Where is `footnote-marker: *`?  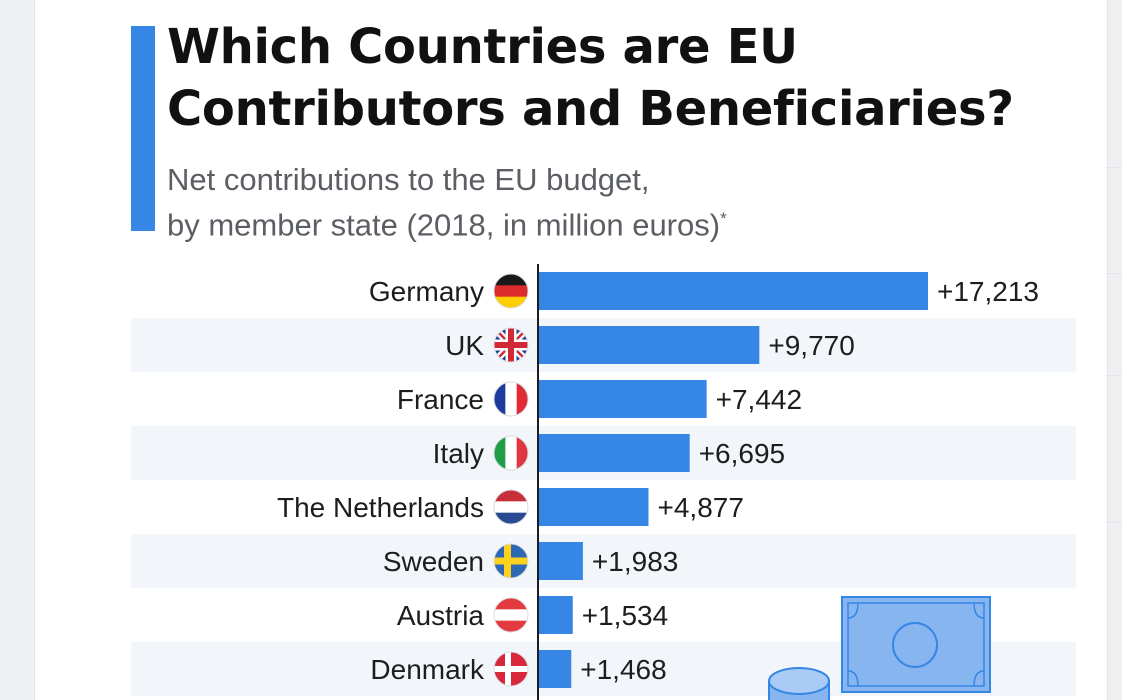 footnote-marker: * is located at coordinates (723, 218).